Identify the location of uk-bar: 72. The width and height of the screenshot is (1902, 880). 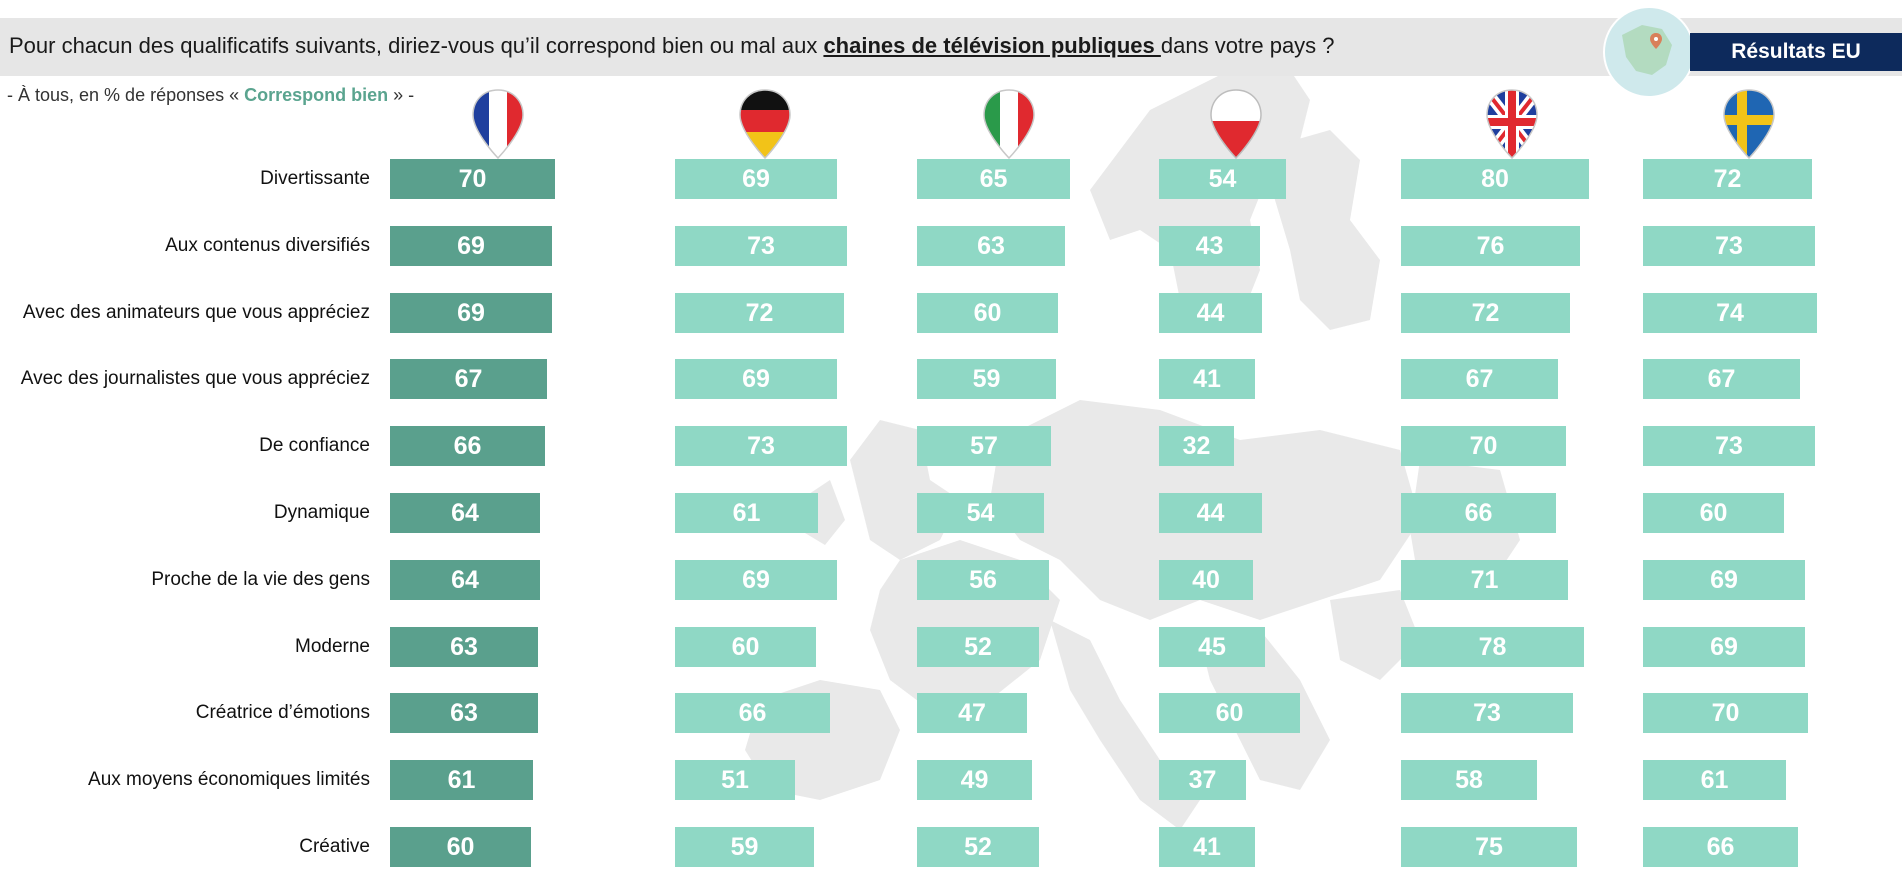
(1485, 313).